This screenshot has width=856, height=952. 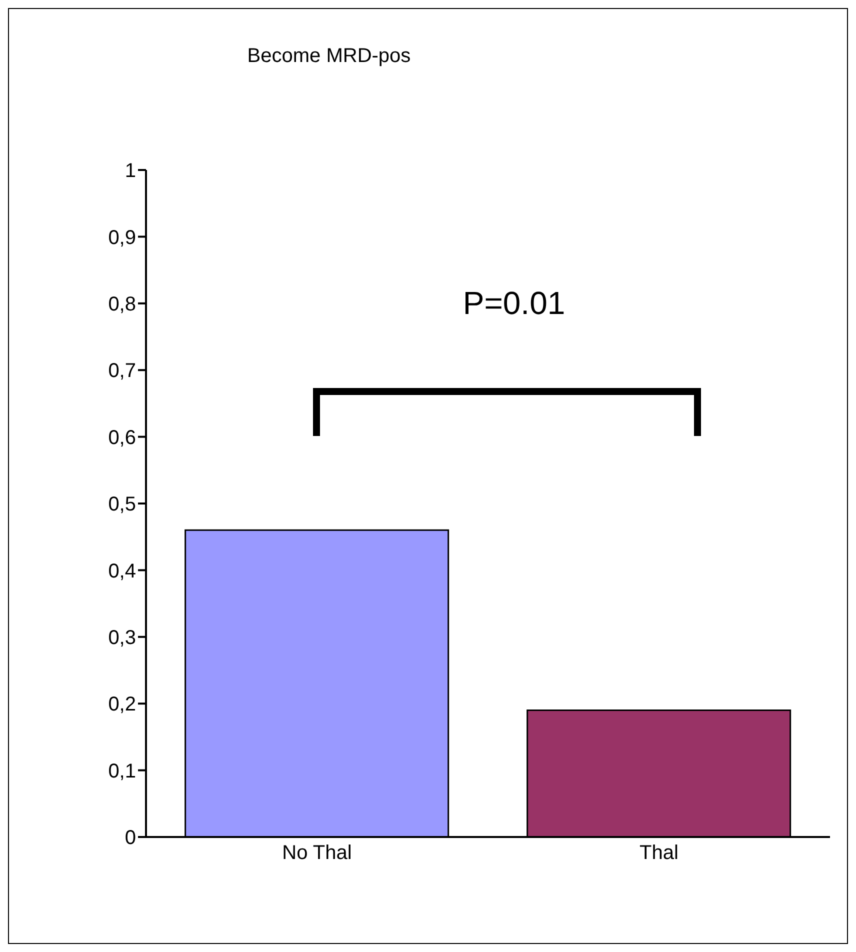 I want to click on y-tick-label: 1, so click(x=130, y=171).